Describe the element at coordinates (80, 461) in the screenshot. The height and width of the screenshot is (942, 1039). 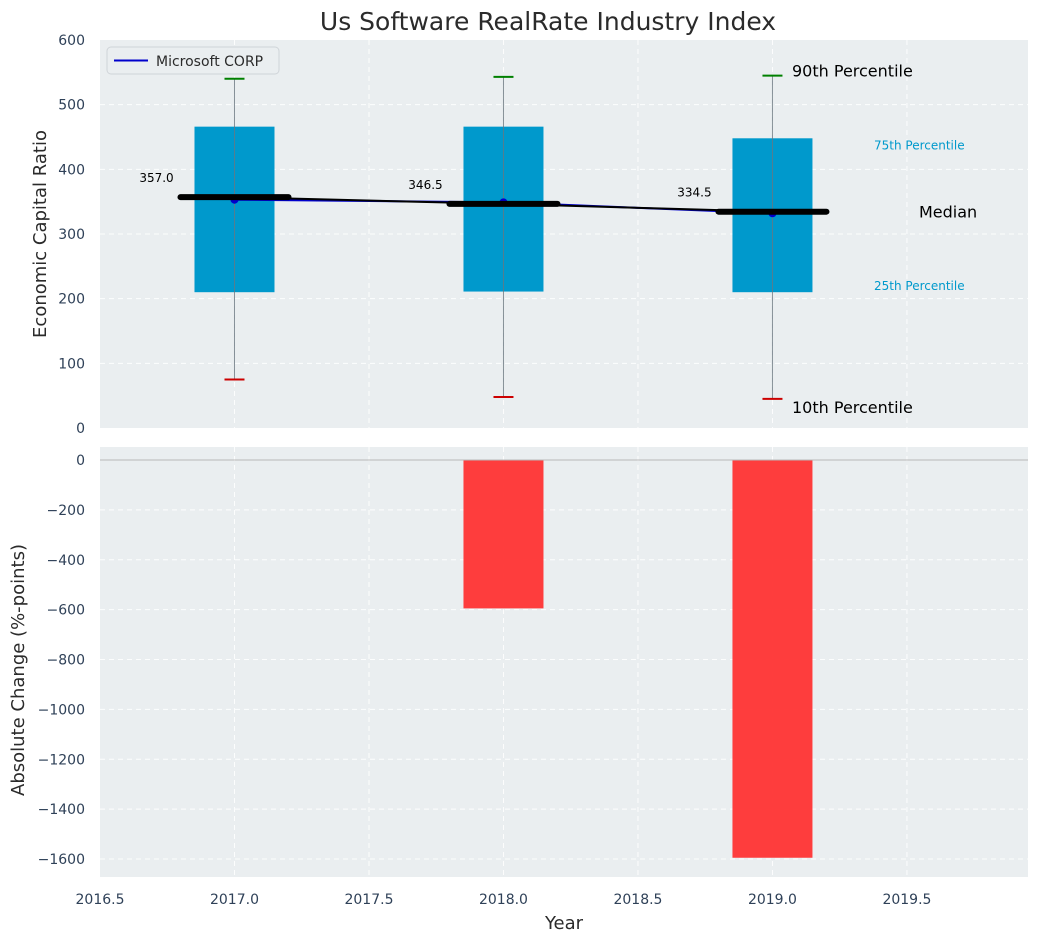
I see `bottom-y-tick-label: 0` at that location.